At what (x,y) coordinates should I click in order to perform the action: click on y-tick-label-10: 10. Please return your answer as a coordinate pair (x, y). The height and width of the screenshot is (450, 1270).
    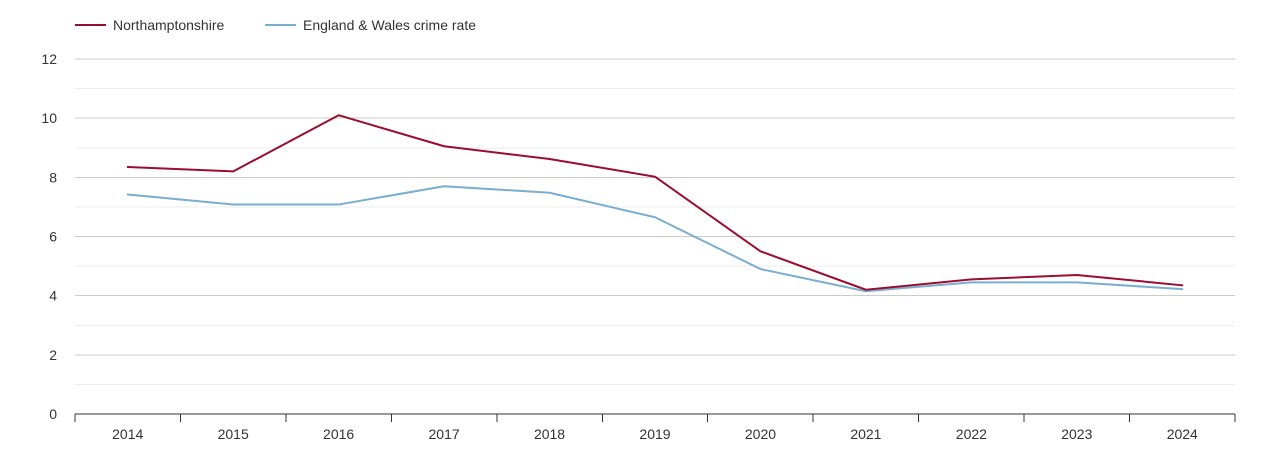
    Looking at the image, I should click on (49, 118).